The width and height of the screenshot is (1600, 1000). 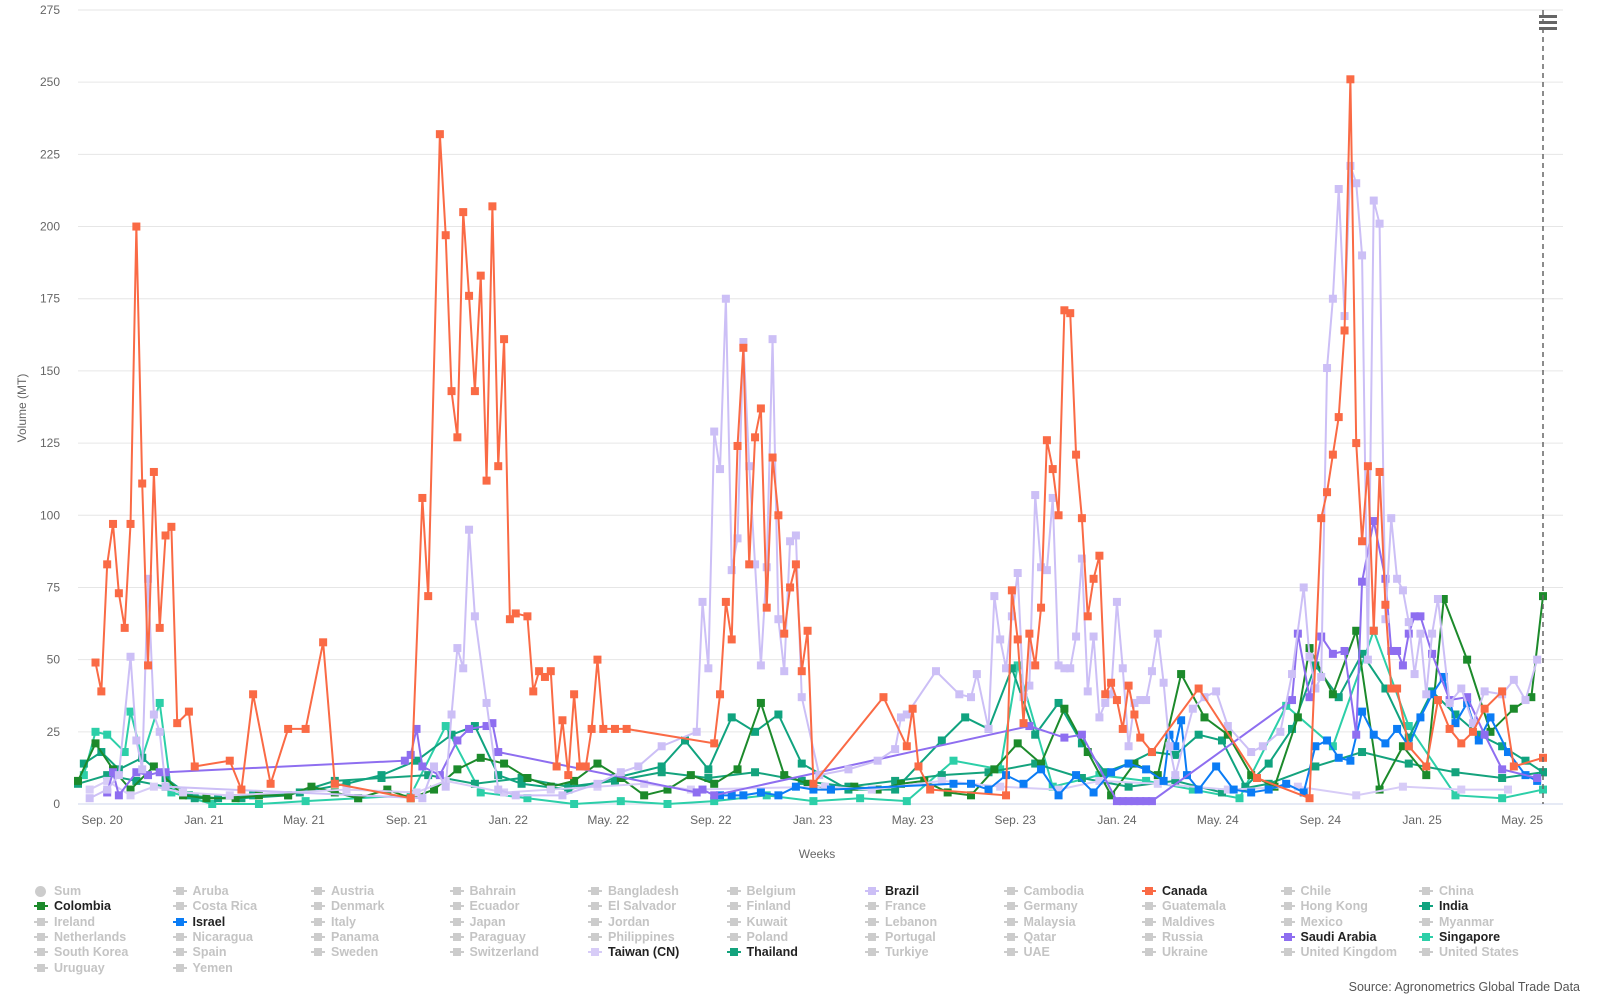 I want to click on legend-item-philippines: Philippines, so click(x=631, y=937).